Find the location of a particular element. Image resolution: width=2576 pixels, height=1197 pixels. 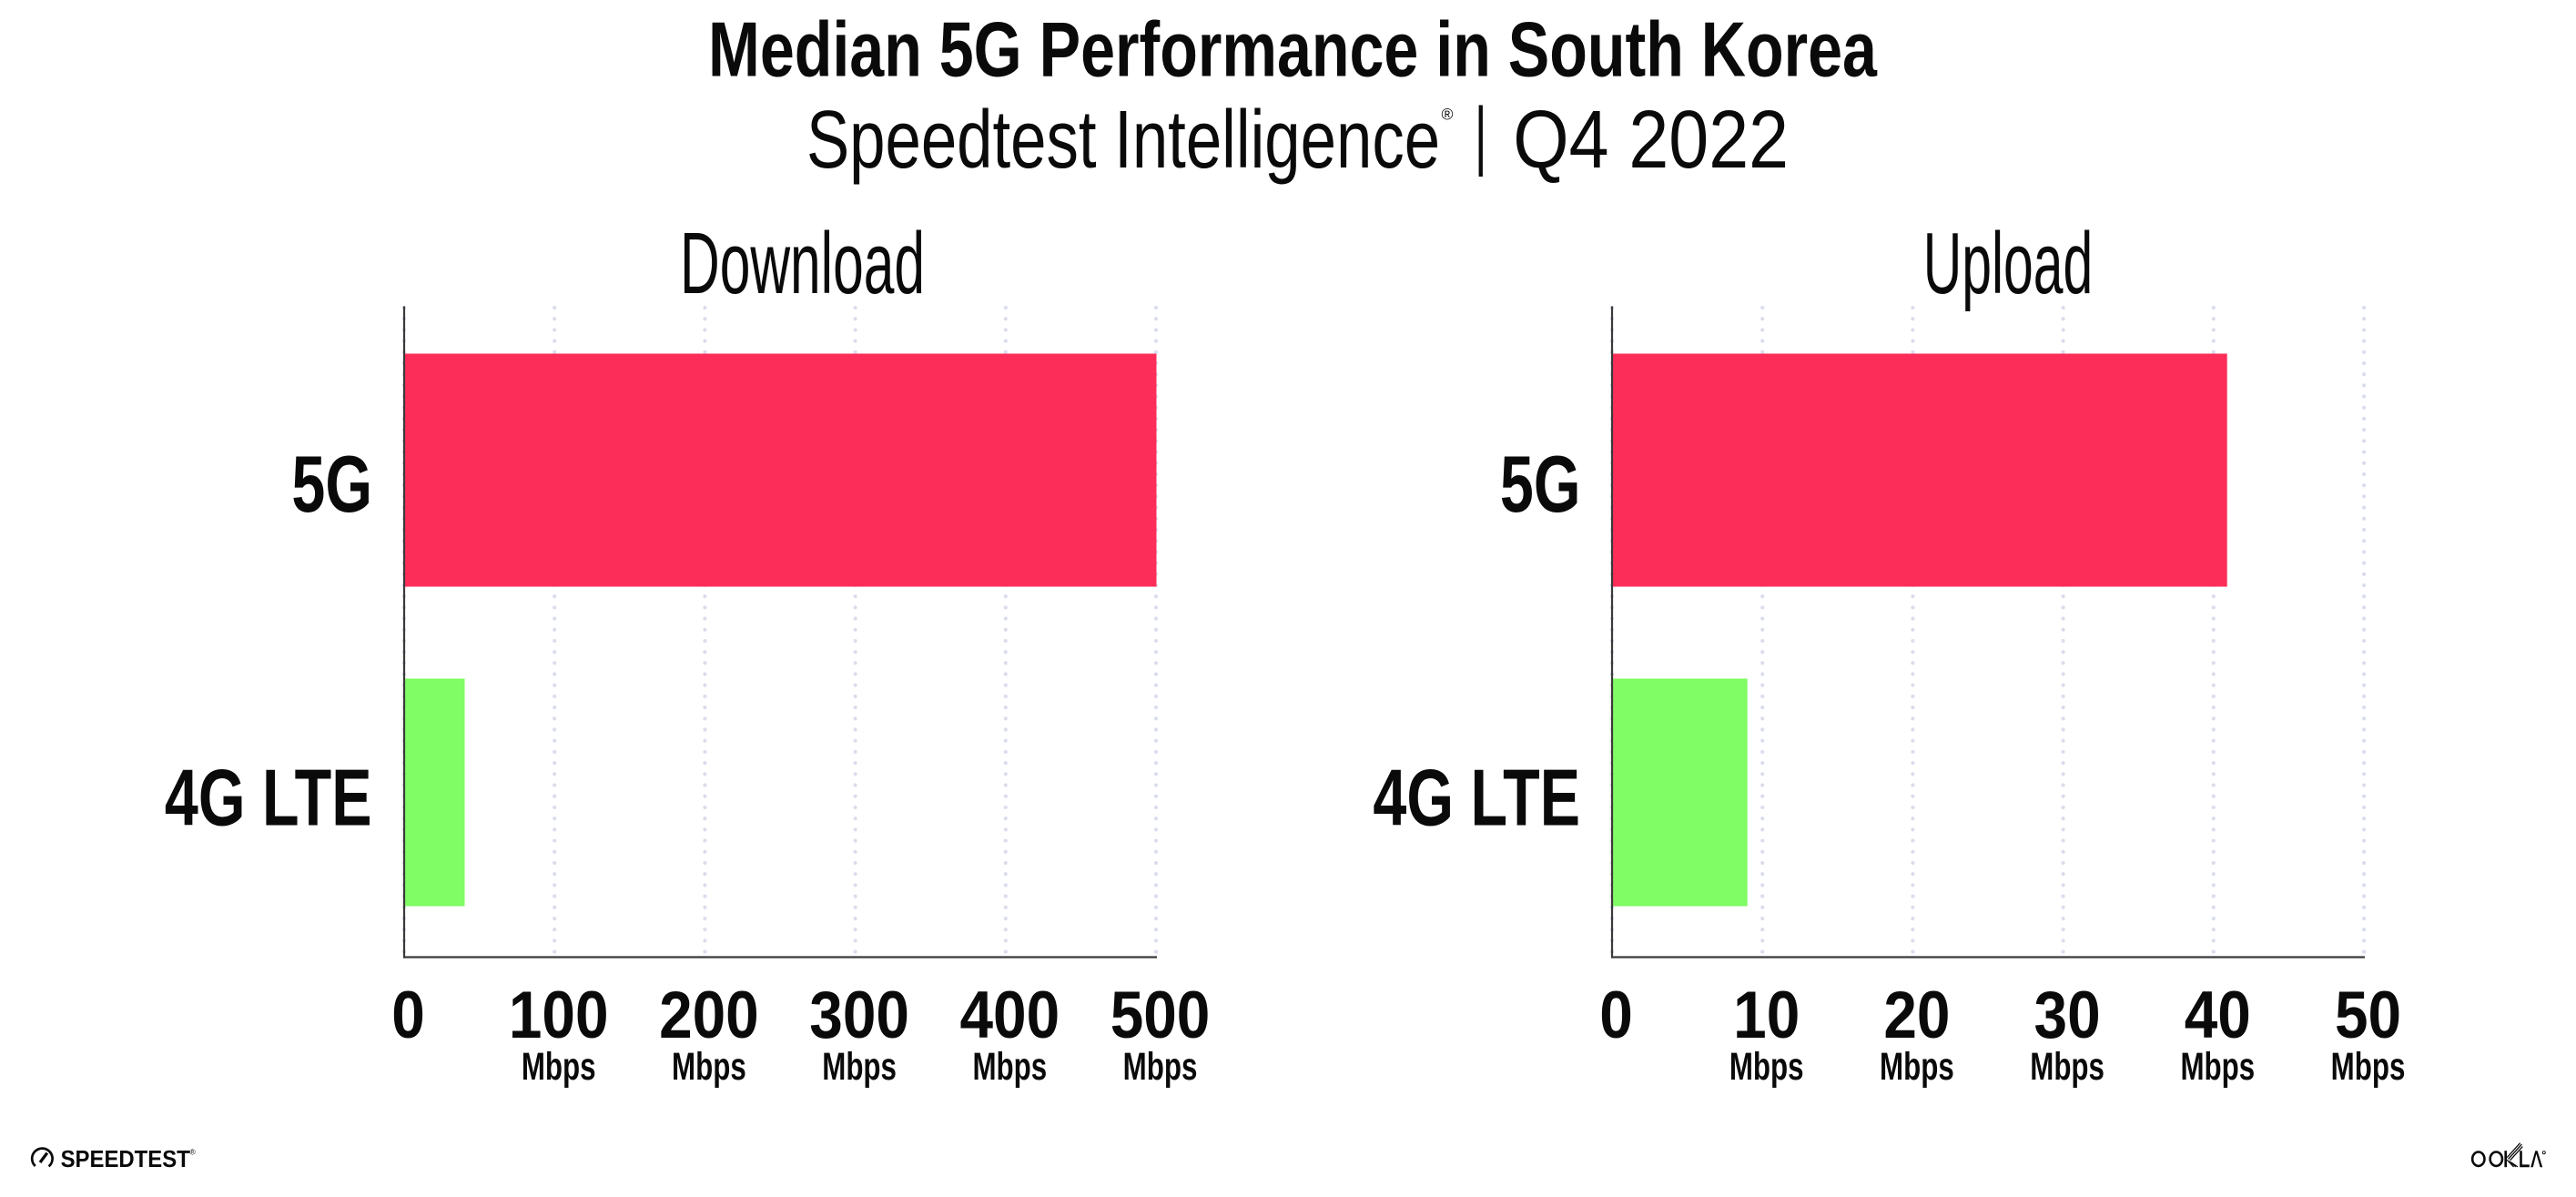

svg-text: Download is located at coordinates (802, 264).